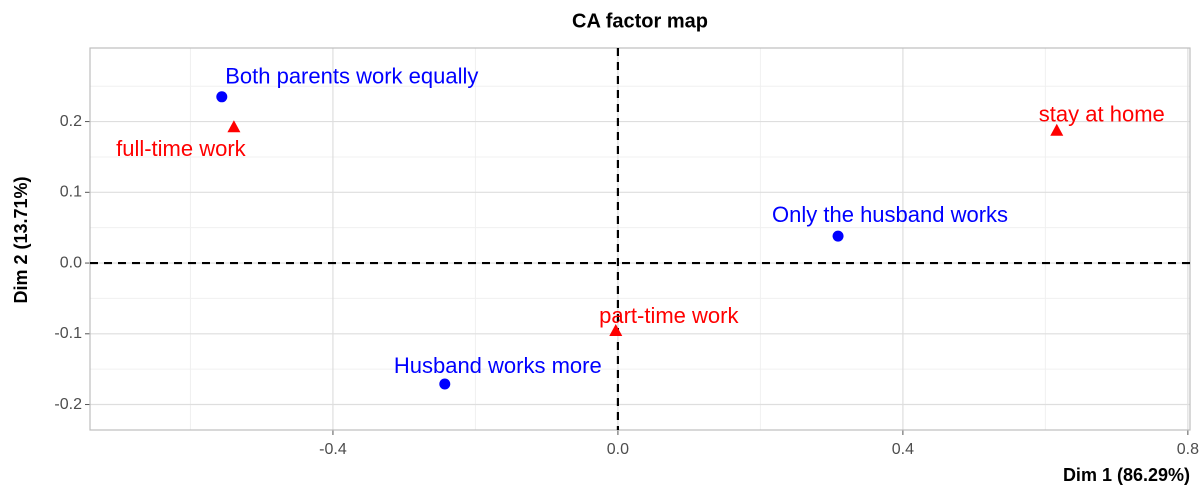  I want to click on x-tick-label: 0.0, so click(618, 449).